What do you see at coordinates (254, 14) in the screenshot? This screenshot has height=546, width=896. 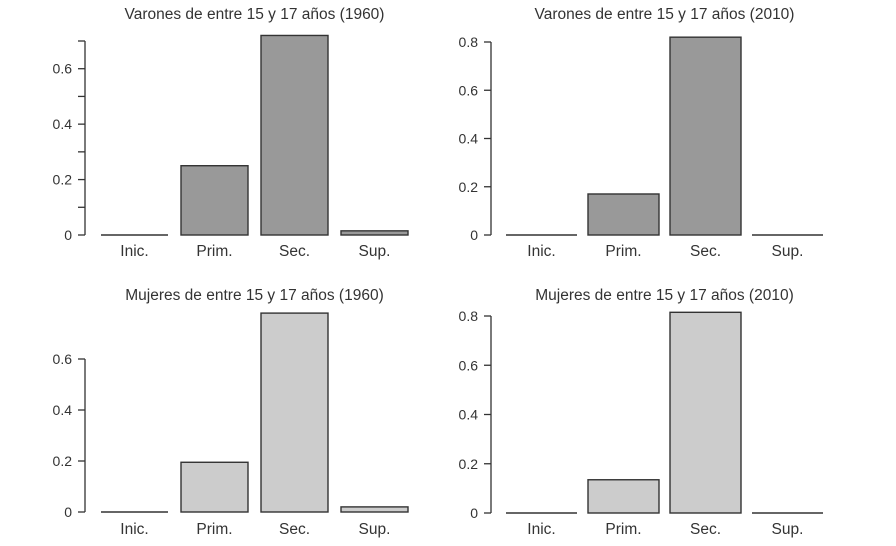 I see `chart-title: Varones de entre 15 y 17 años (1960)` at bounding box center [254, 14].